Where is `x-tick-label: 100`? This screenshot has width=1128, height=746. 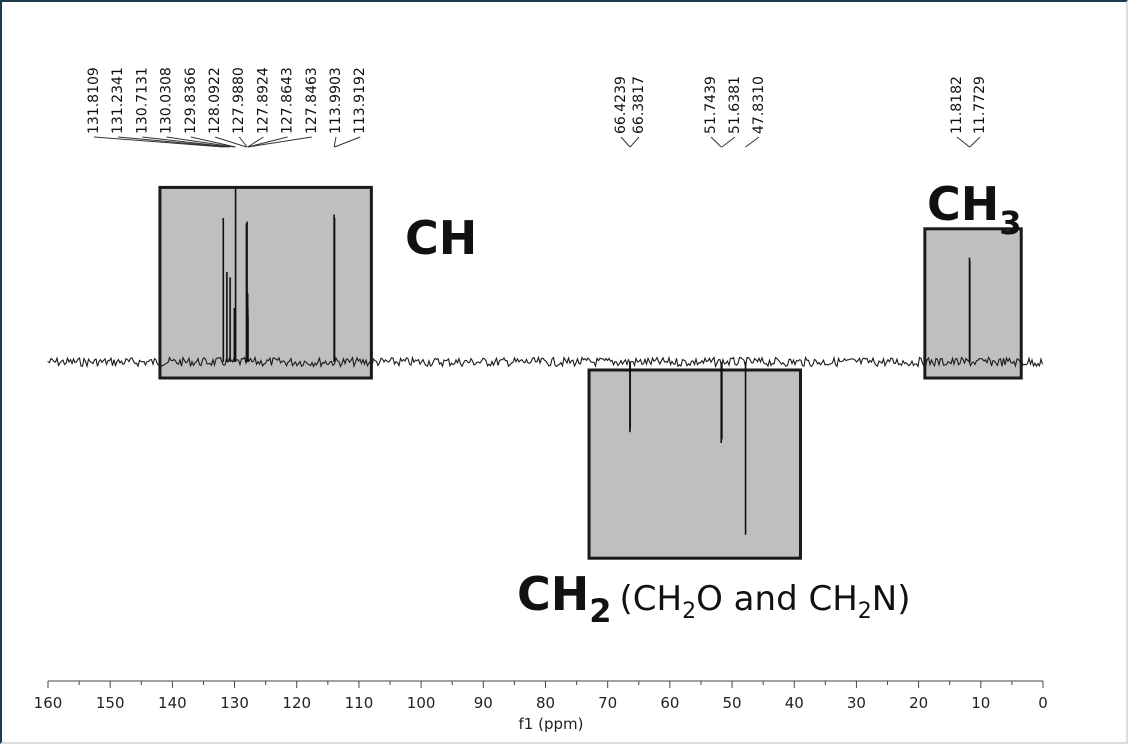 x-tick-label: 100 is located at coordinates (421, 703).